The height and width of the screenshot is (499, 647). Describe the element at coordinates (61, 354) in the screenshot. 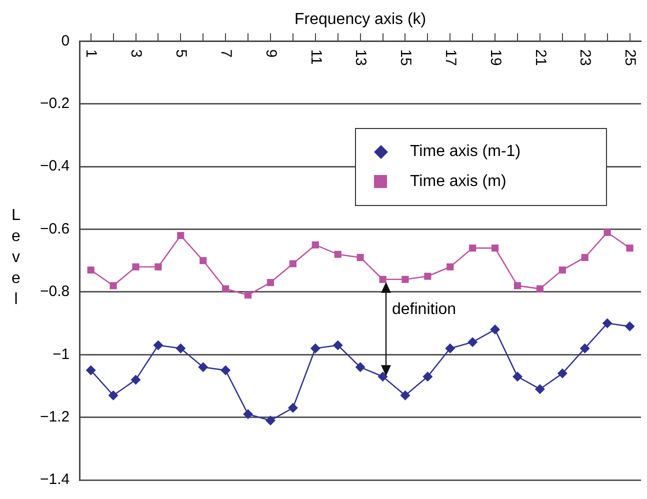

I see `y-tick-label: −1` at that location.